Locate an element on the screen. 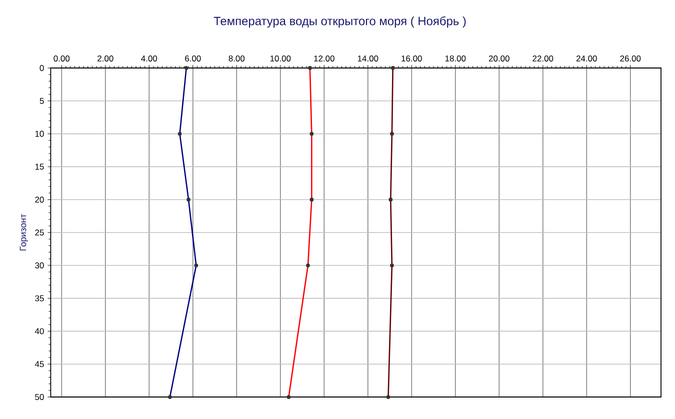  x-tick-label: 16.00 is located at coordinates (412, 58).